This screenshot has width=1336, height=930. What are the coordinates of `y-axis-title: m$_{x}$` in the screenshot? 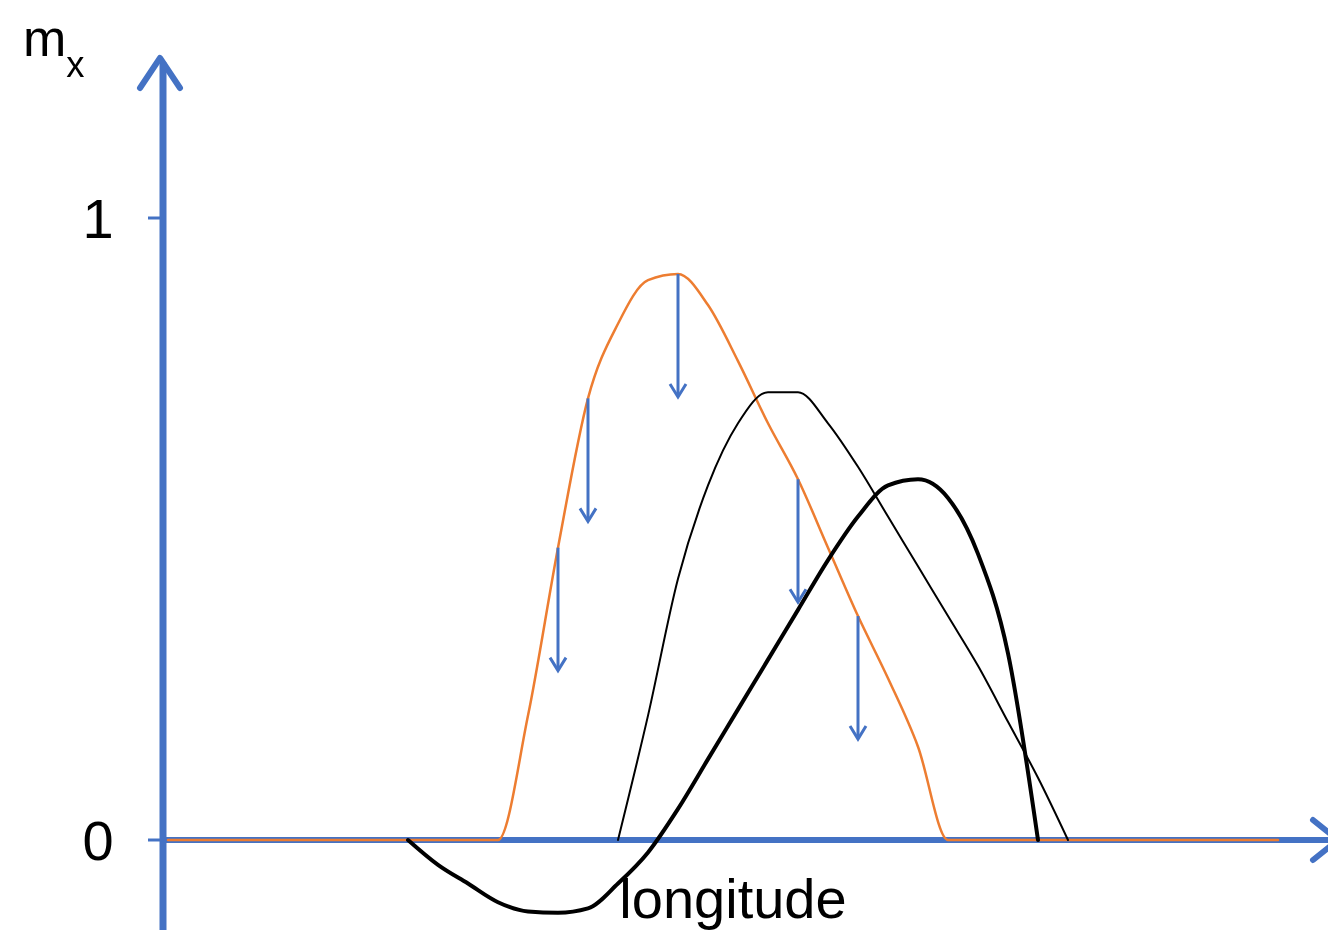 It's located at (54, 47).